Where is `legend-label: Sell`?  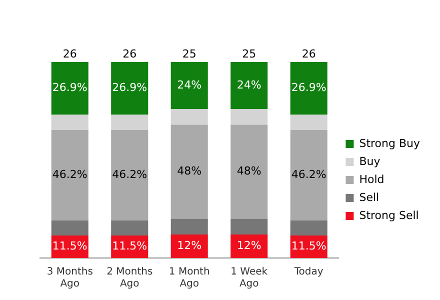 legend-label: Sell is located at coordinates (369, 197).